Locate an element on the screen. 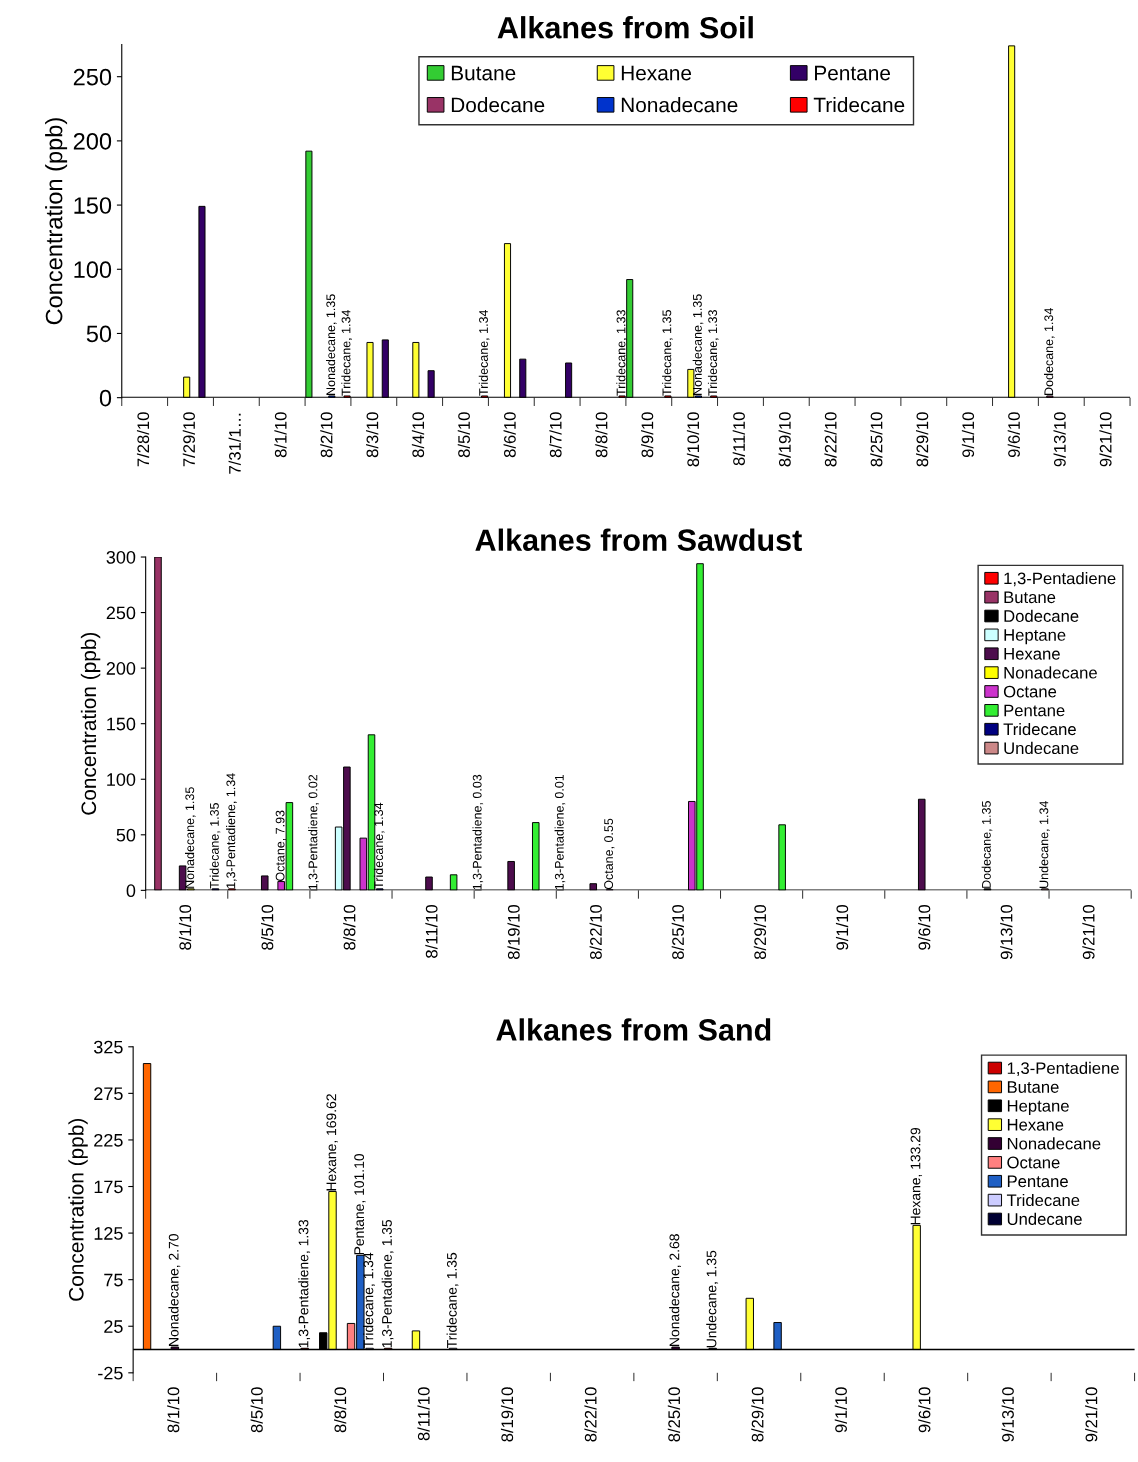 The image size is (1138, 1462). data-label: Hexane, 133.29 is located at coordinates (916, 1176).